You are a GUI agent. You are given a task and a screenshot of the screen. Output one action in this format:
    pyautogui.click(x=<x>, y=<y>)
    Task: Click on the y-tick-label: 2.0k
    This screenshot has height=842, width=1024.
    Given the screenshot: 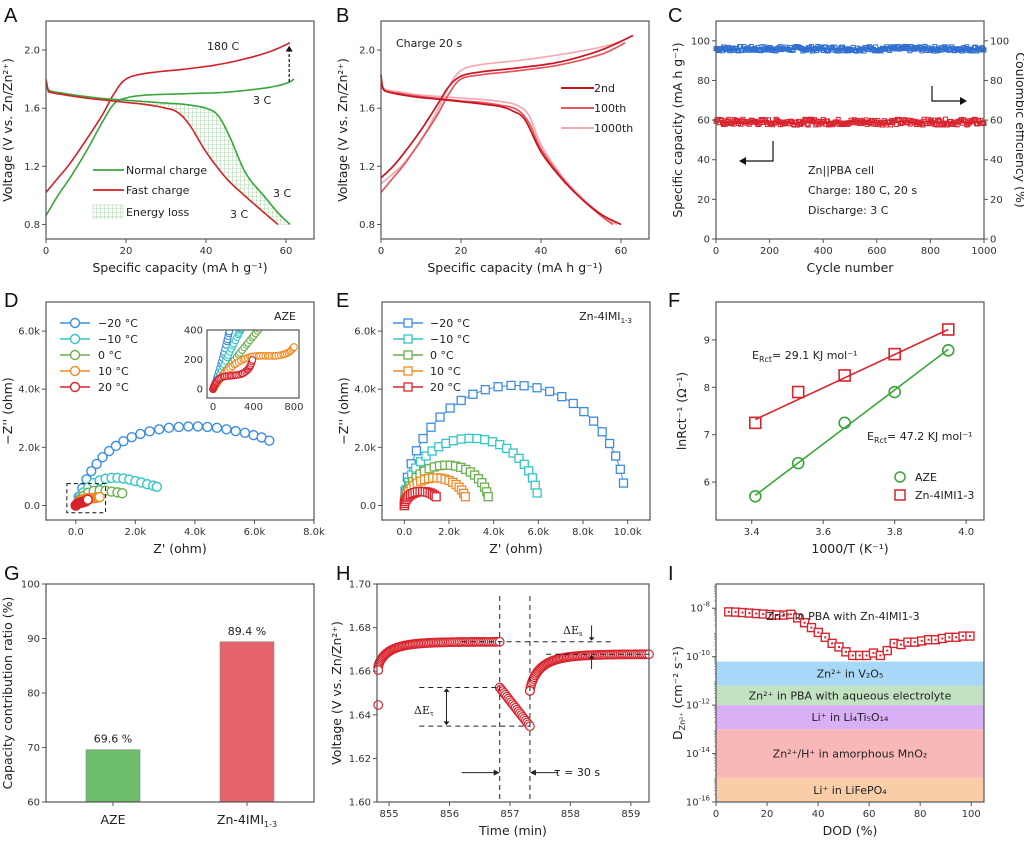 What is the action you would take?
    pyautogui.click(x=365, y=448)
    